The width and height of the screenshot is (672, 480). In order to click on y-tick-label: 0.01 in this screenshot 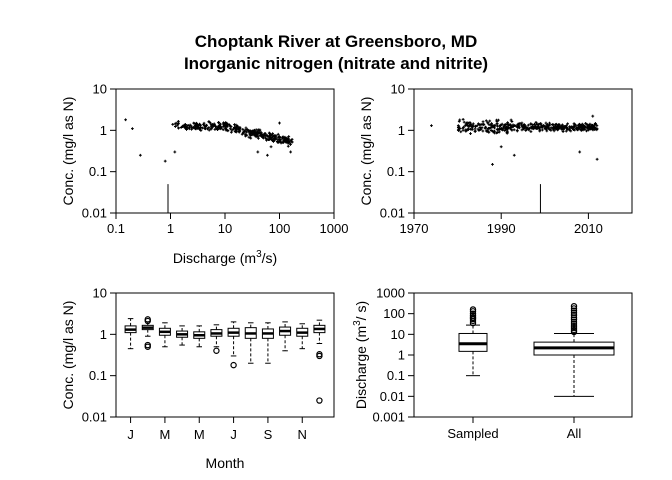, I will do `click(392, 396)`.